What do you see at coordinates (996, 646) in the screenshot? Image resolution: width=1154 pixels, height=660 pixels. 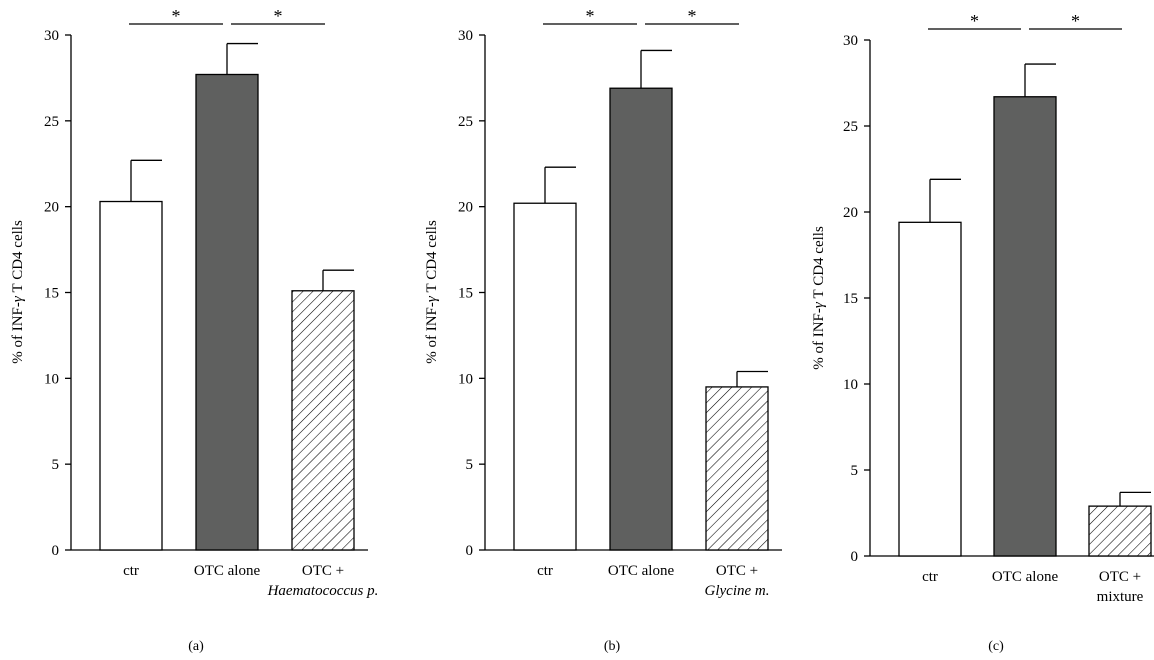 I see `panel-label: (c)` at bounding box center [996, 646].